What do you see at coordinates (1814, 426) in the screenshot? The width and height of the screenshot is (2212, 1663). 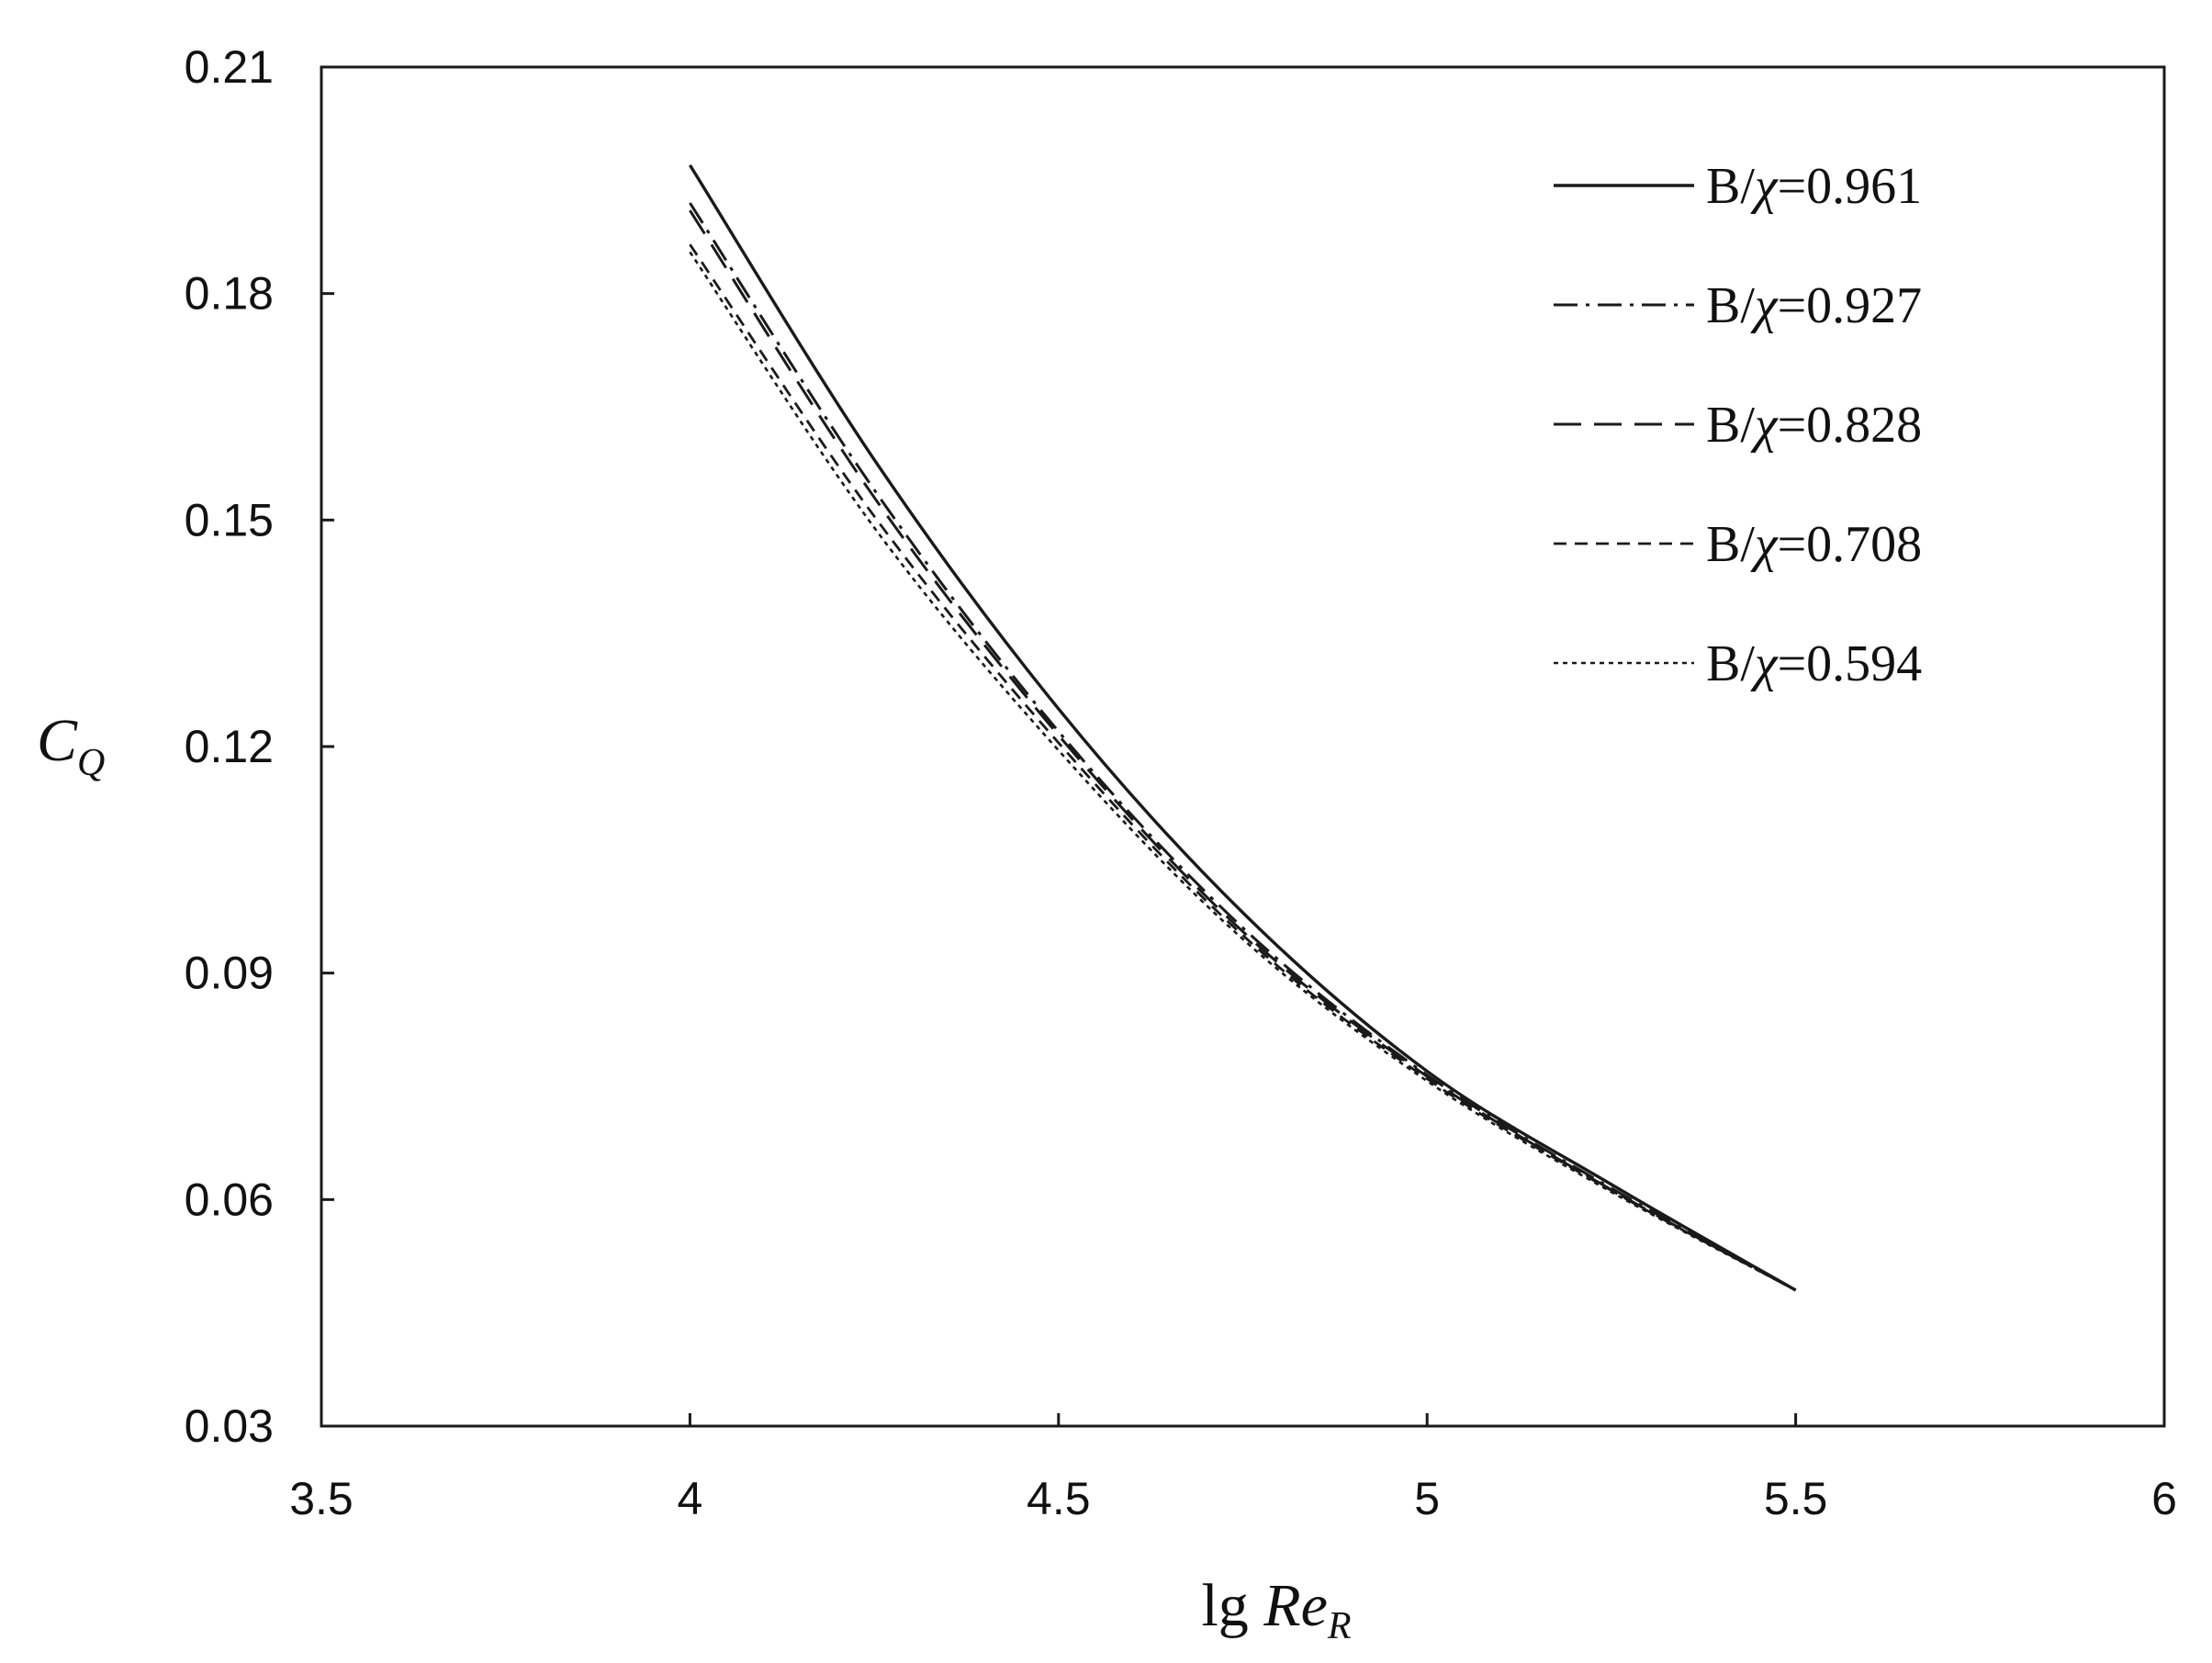 I see `legend-label-2: B/χ=0.828` at bounding box center [1814, 426].